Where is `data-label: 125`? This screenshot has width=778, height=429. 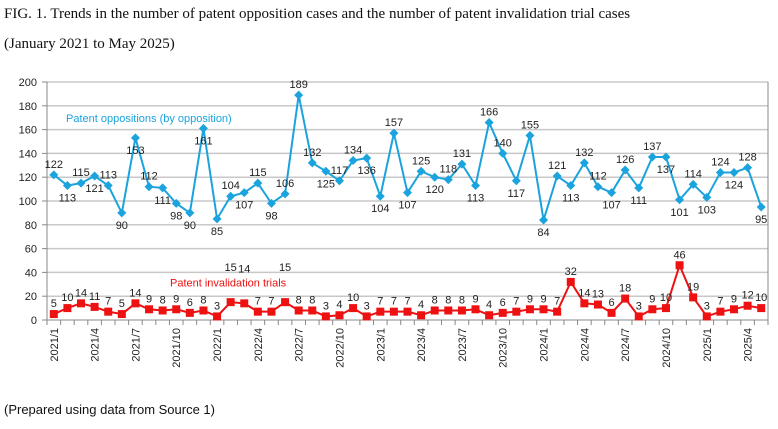 data-label: 125 is located at coordinates (326, 184).